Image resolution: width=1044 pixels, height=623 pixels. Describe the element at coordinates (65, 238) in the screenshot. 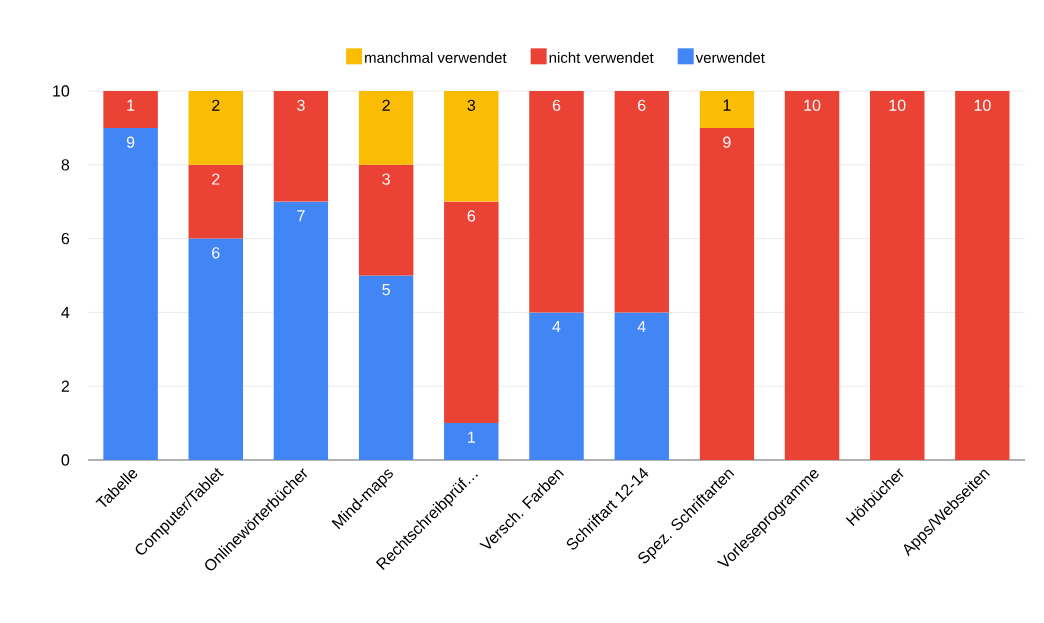

I see `y-tick-label: 6` at that location.